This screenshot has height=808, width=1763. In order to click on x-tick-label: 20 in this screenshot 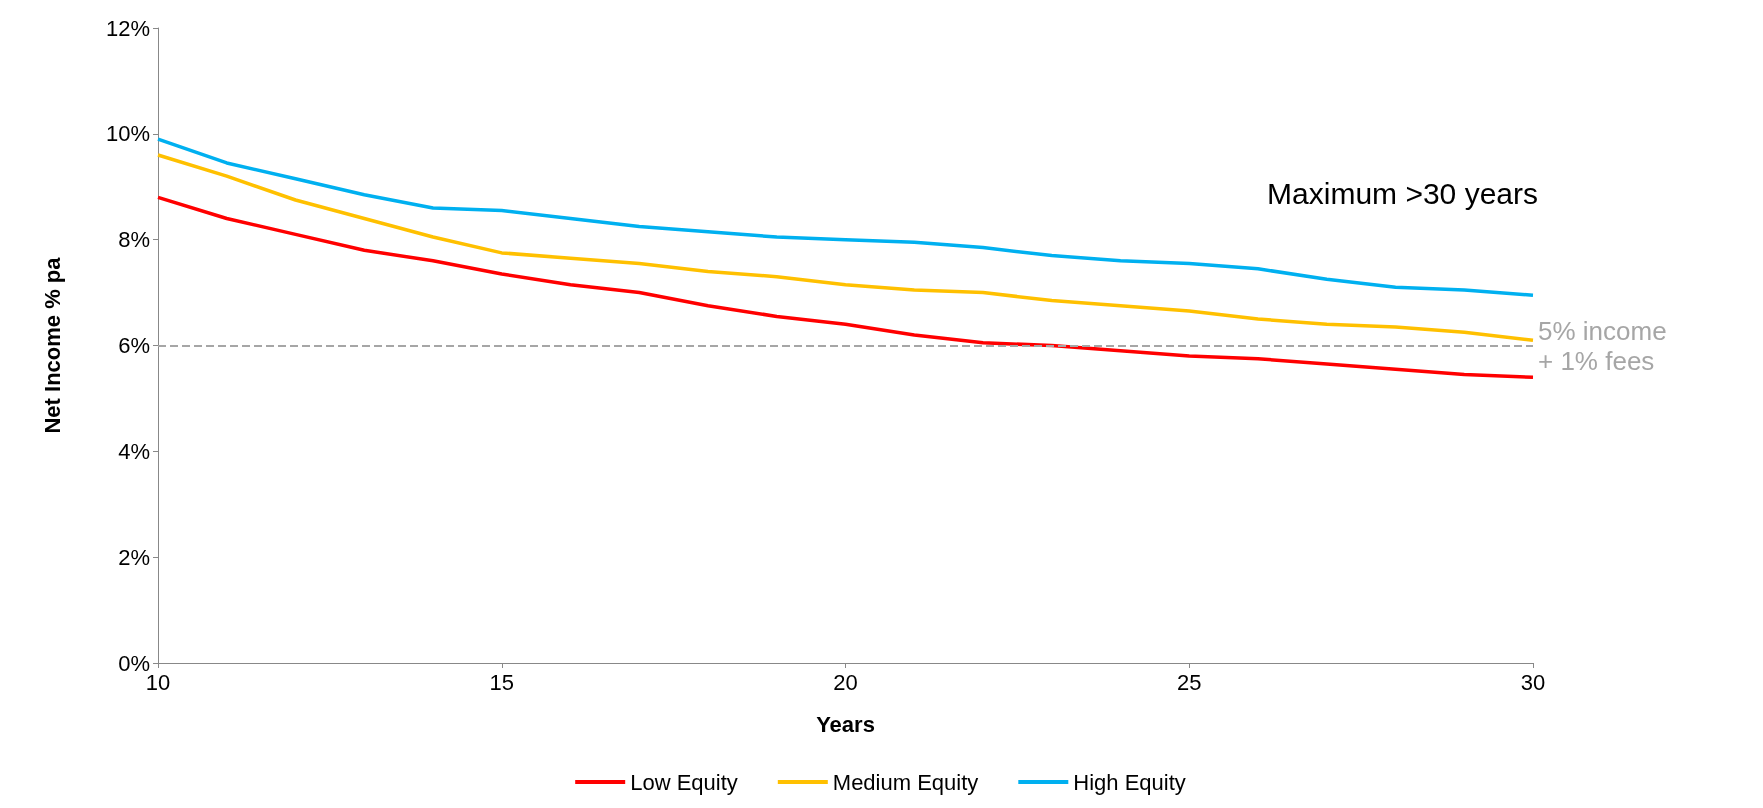, I will do `click(845, 682)`.